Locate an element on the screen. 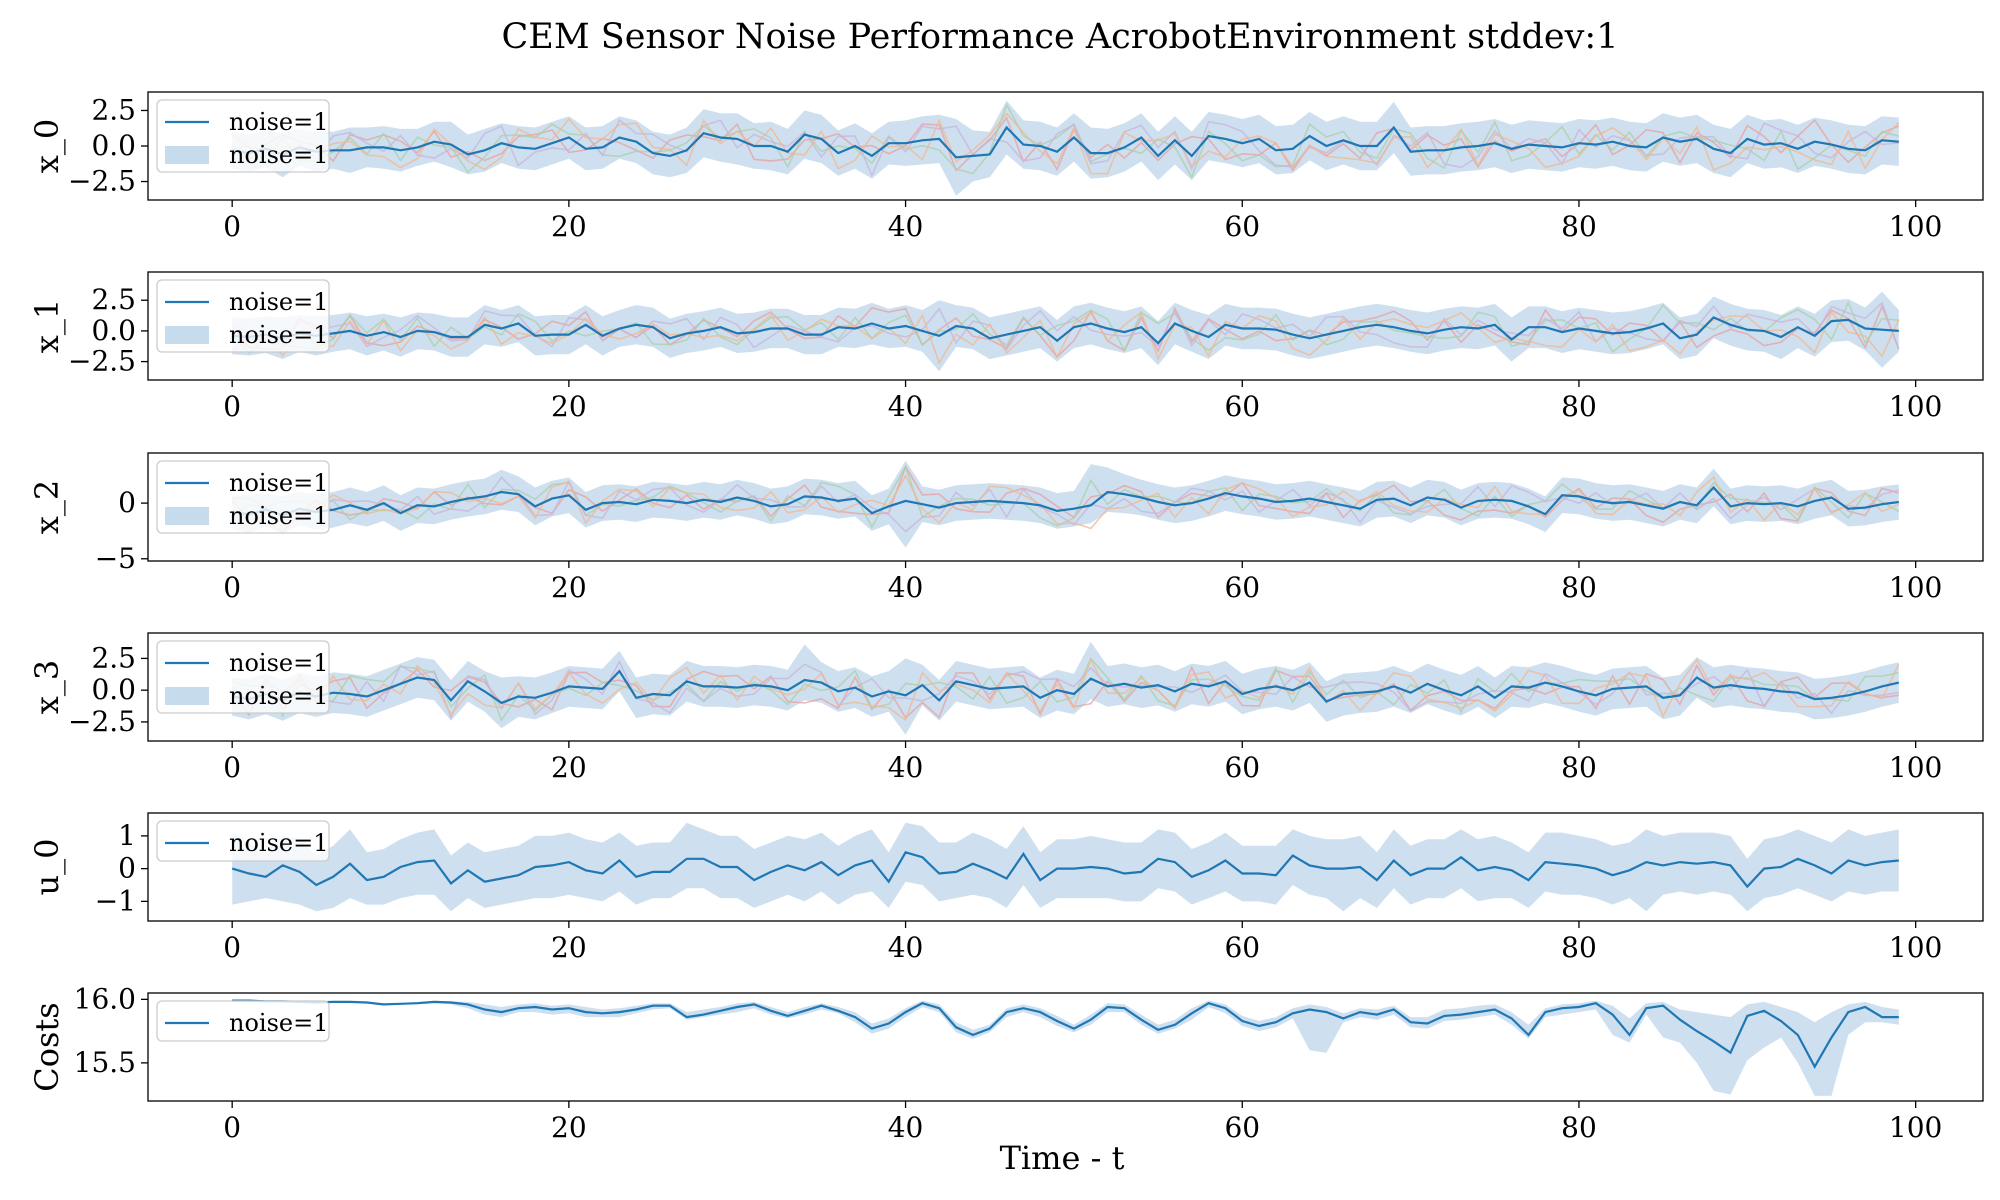  y-axis-label: x_2 is located at coordinates (47, 507).